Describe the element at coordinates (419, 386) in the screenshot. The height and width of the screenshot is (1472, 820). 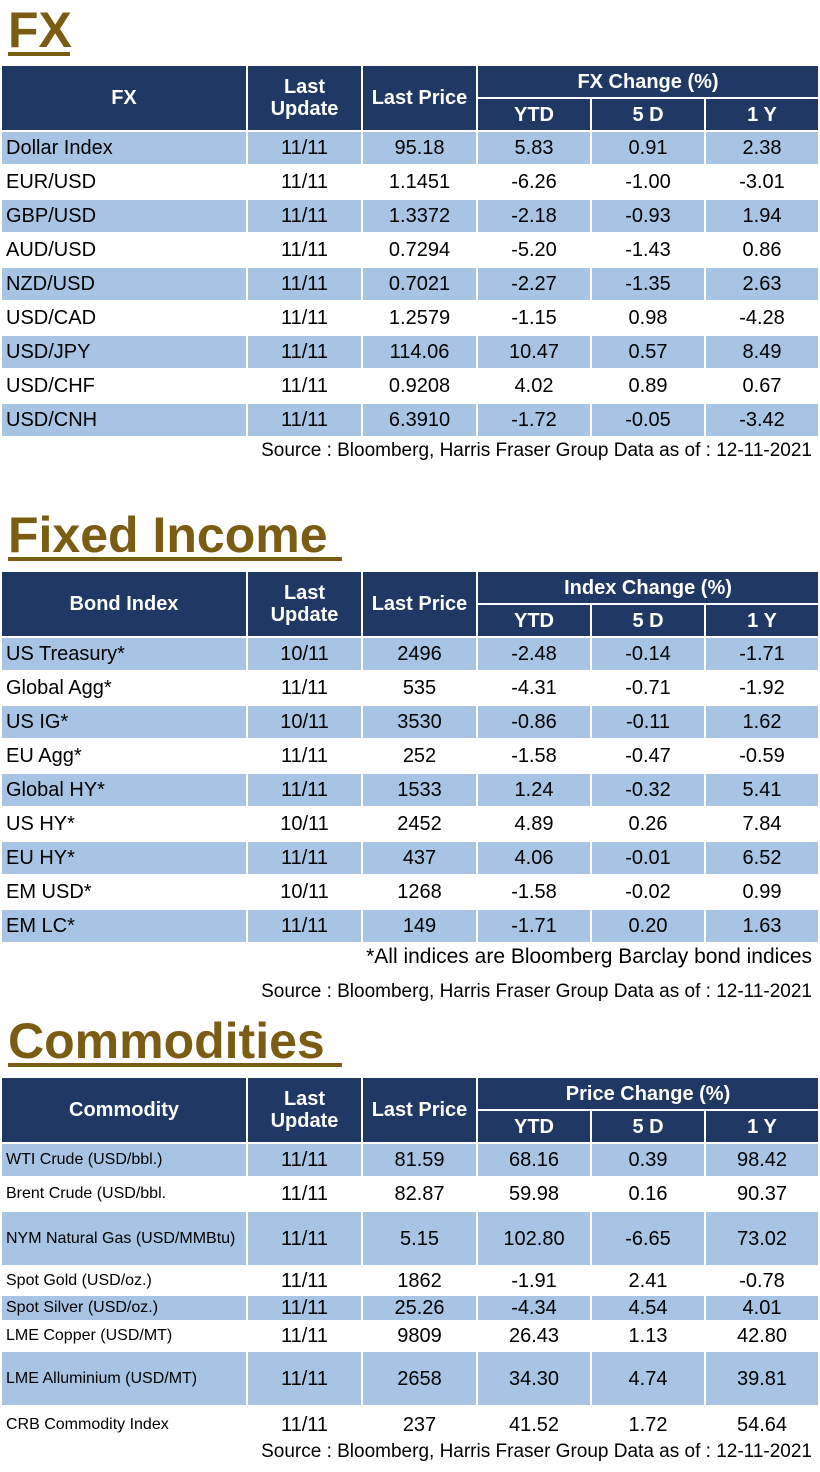
I see `cell-price: 0.9208` at that location.